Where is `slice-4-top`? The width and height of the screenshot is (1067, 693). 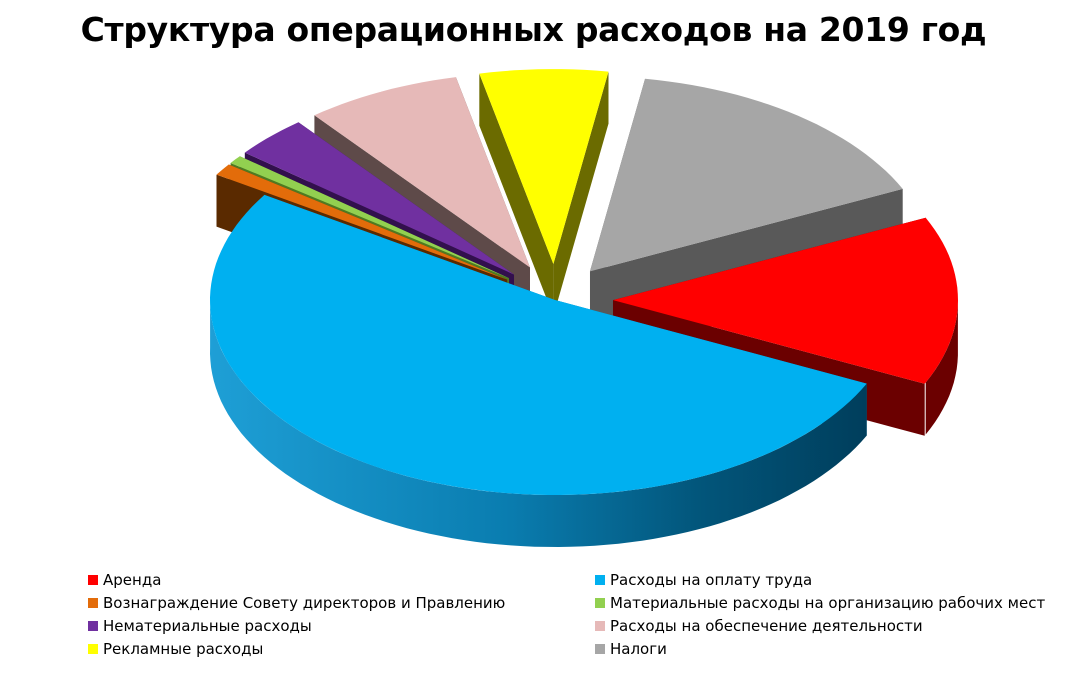 slice-4-top is located at coordinates (369, 217).